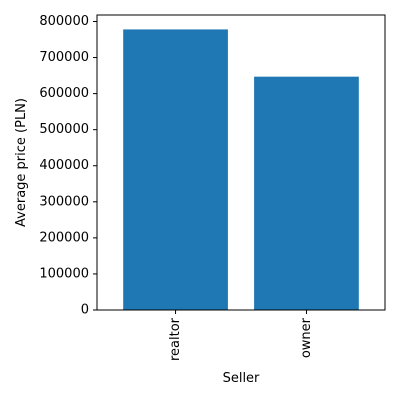 The width and height of the screenshot is (400, 400). Describe the element at coordinates (64, 129) in the screenshot. I see `y-tick-label: 500000` at that location.